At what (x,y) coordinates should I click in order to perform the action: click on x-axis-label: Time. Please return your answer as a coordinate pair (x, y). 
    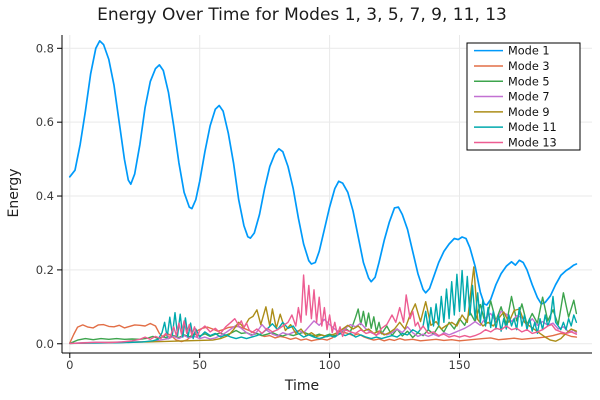
    Looking at the image, I should click on (302, 386).